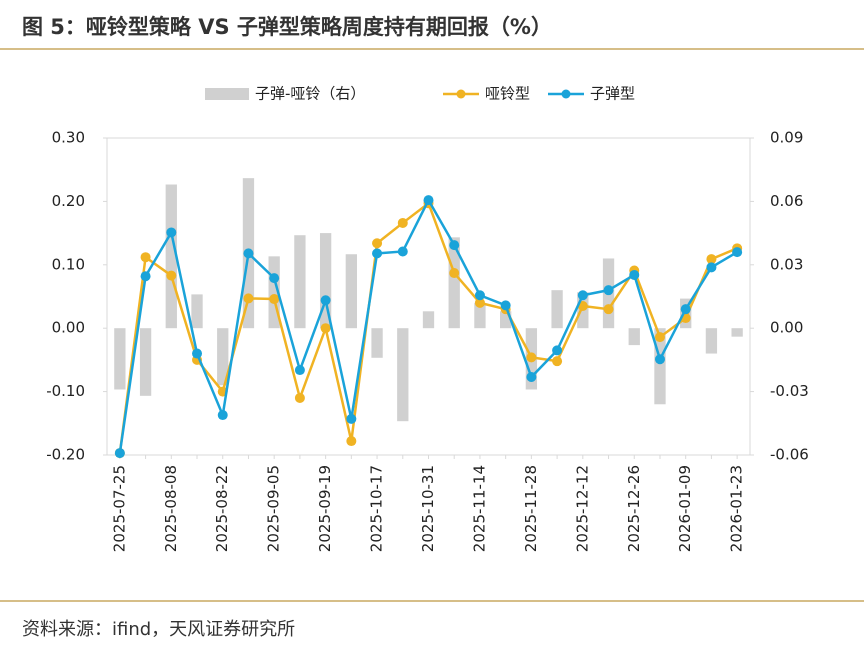 The height and width of the screenshot is (650, 864). What do you see at coordinates (68, 138) in the screenshot?
I see `yticks-label: 0.30` at bounding box center [68, 138].